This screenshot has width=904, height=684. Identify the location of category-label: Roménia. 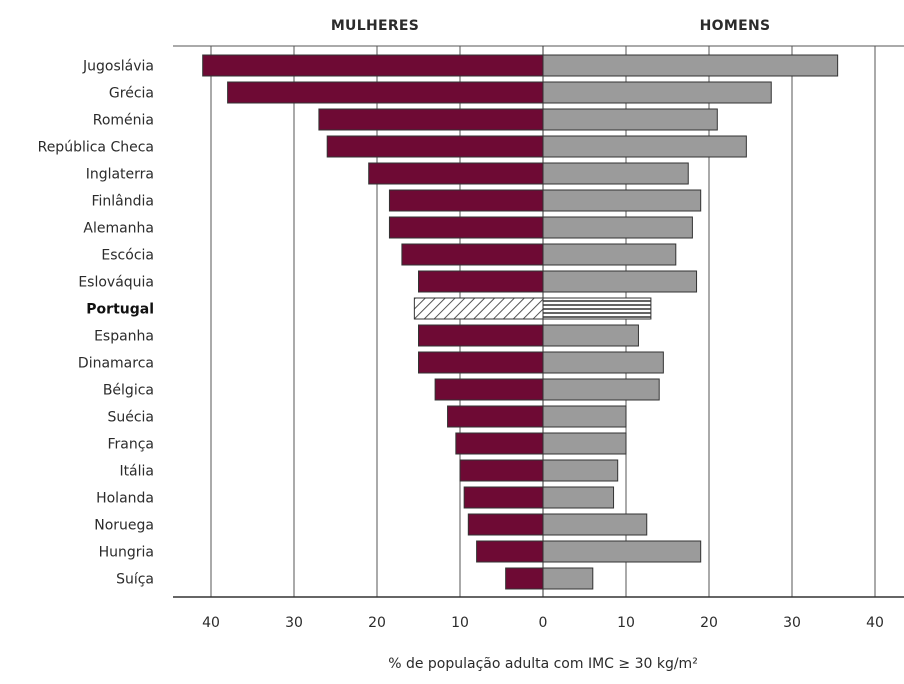
(123, 121).